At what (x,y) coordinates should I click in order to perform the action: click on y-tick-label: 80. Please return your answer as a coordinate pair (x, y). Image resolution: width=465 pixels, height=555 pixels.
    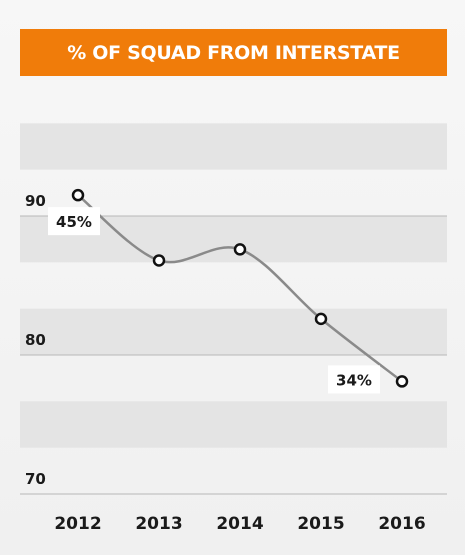
    Looking at the image, I should click on (35, 340).